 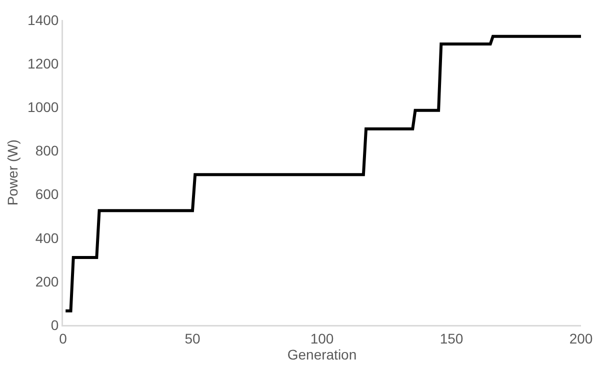 I want to click on x-tick-label: 200, so click(x=581, y=338).